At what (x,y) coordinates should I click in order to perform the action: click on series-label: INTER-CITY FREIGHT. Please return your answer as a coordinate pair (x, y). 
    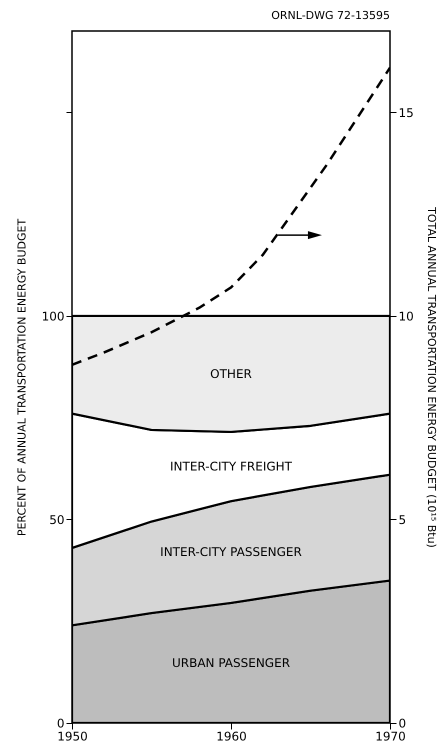
    Looking at the image, I should click on (231, 467).